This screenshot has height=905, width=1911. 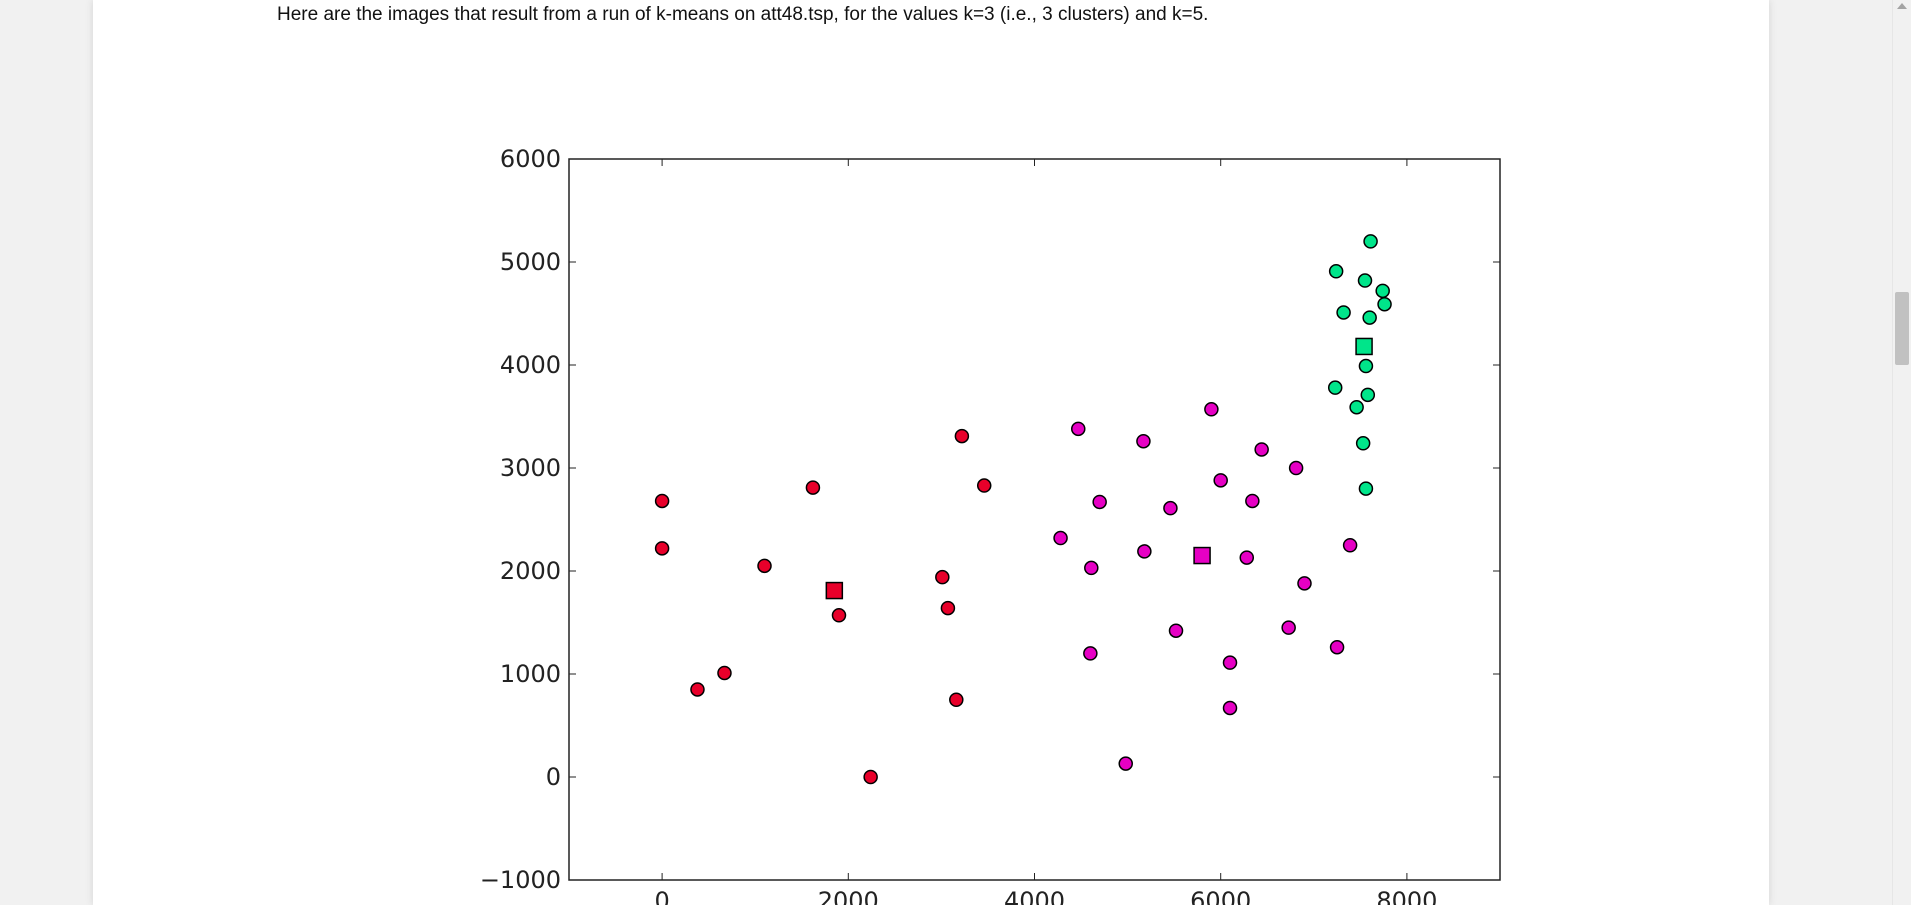 I want to click on x-tick-label: 0, so click(x=661, y=896).